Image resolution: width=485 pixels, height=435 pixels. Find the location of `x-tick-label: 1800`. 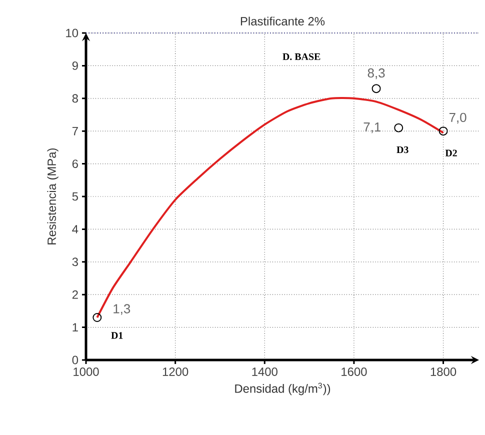

x-tick-label: 1800 is located at coordinates (443, 372).